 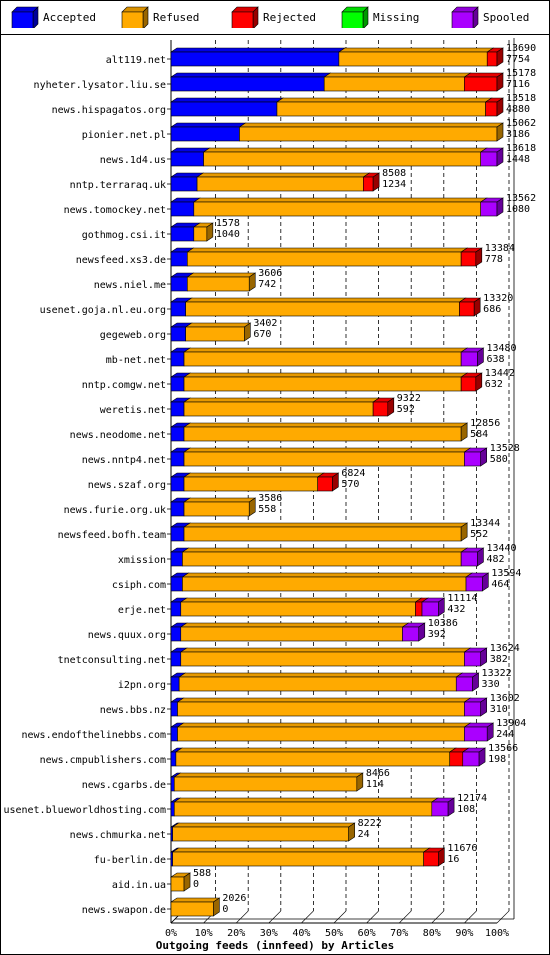 I want to click on value-label-accepted: 1234, so click(x=394, y=184).